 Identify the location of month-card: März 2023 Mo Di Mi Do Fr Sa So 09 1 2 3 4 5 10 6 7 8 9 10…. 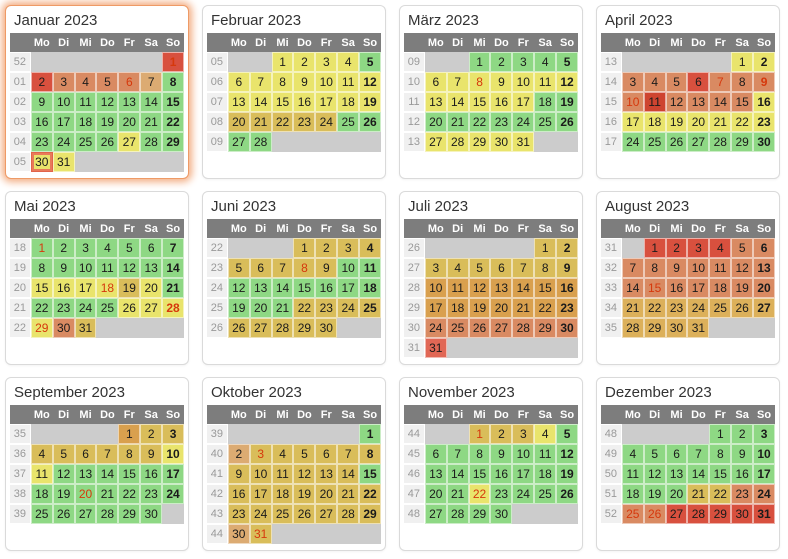
(491, 92).